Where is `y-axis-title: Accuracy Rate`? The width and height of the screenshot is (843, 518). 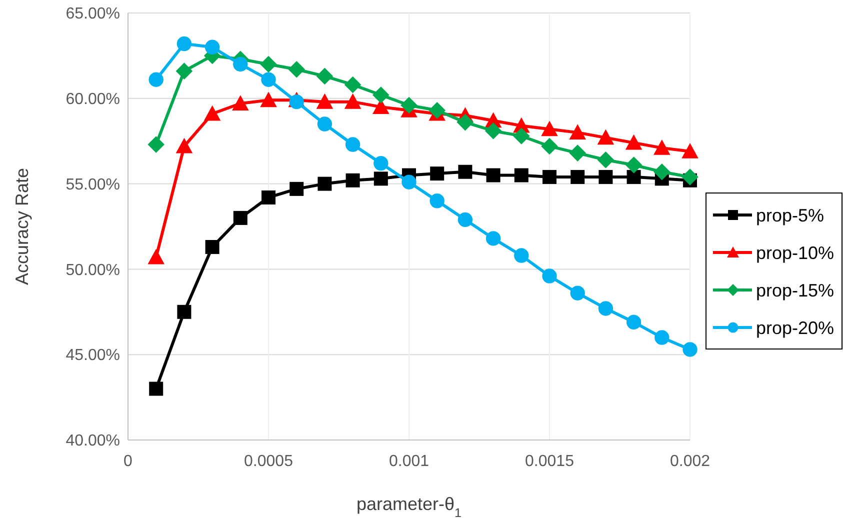
y-axis-title: Accuracy Rate is located at coordinates (22, 227).